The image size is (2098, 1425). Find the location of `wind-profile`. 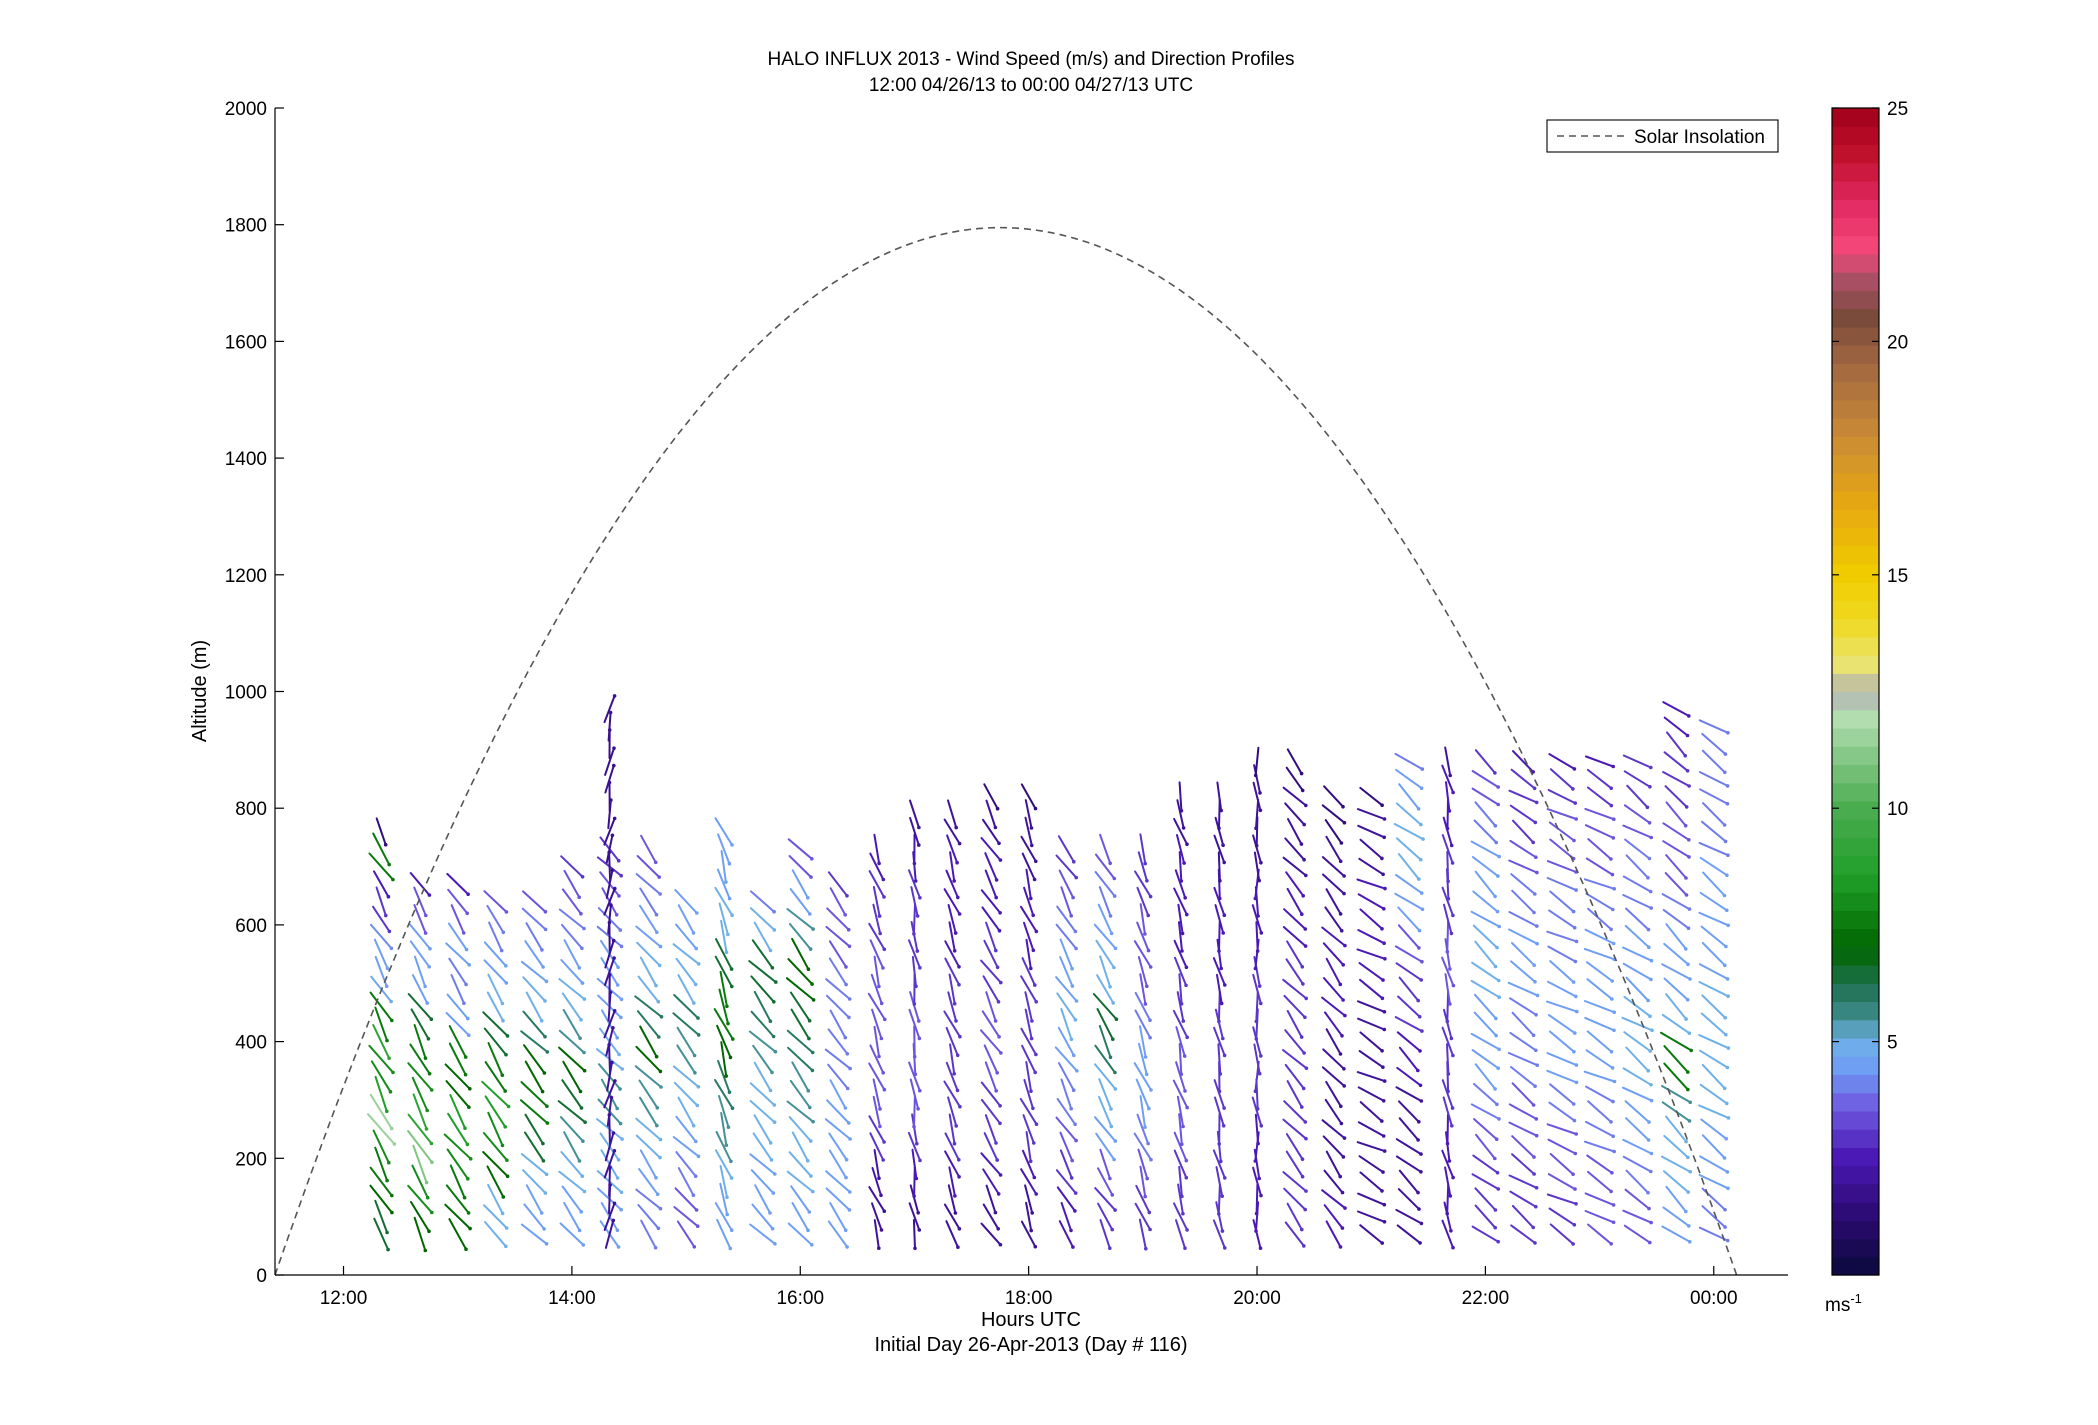

wind-profile is located at coordinates (1485, 996).